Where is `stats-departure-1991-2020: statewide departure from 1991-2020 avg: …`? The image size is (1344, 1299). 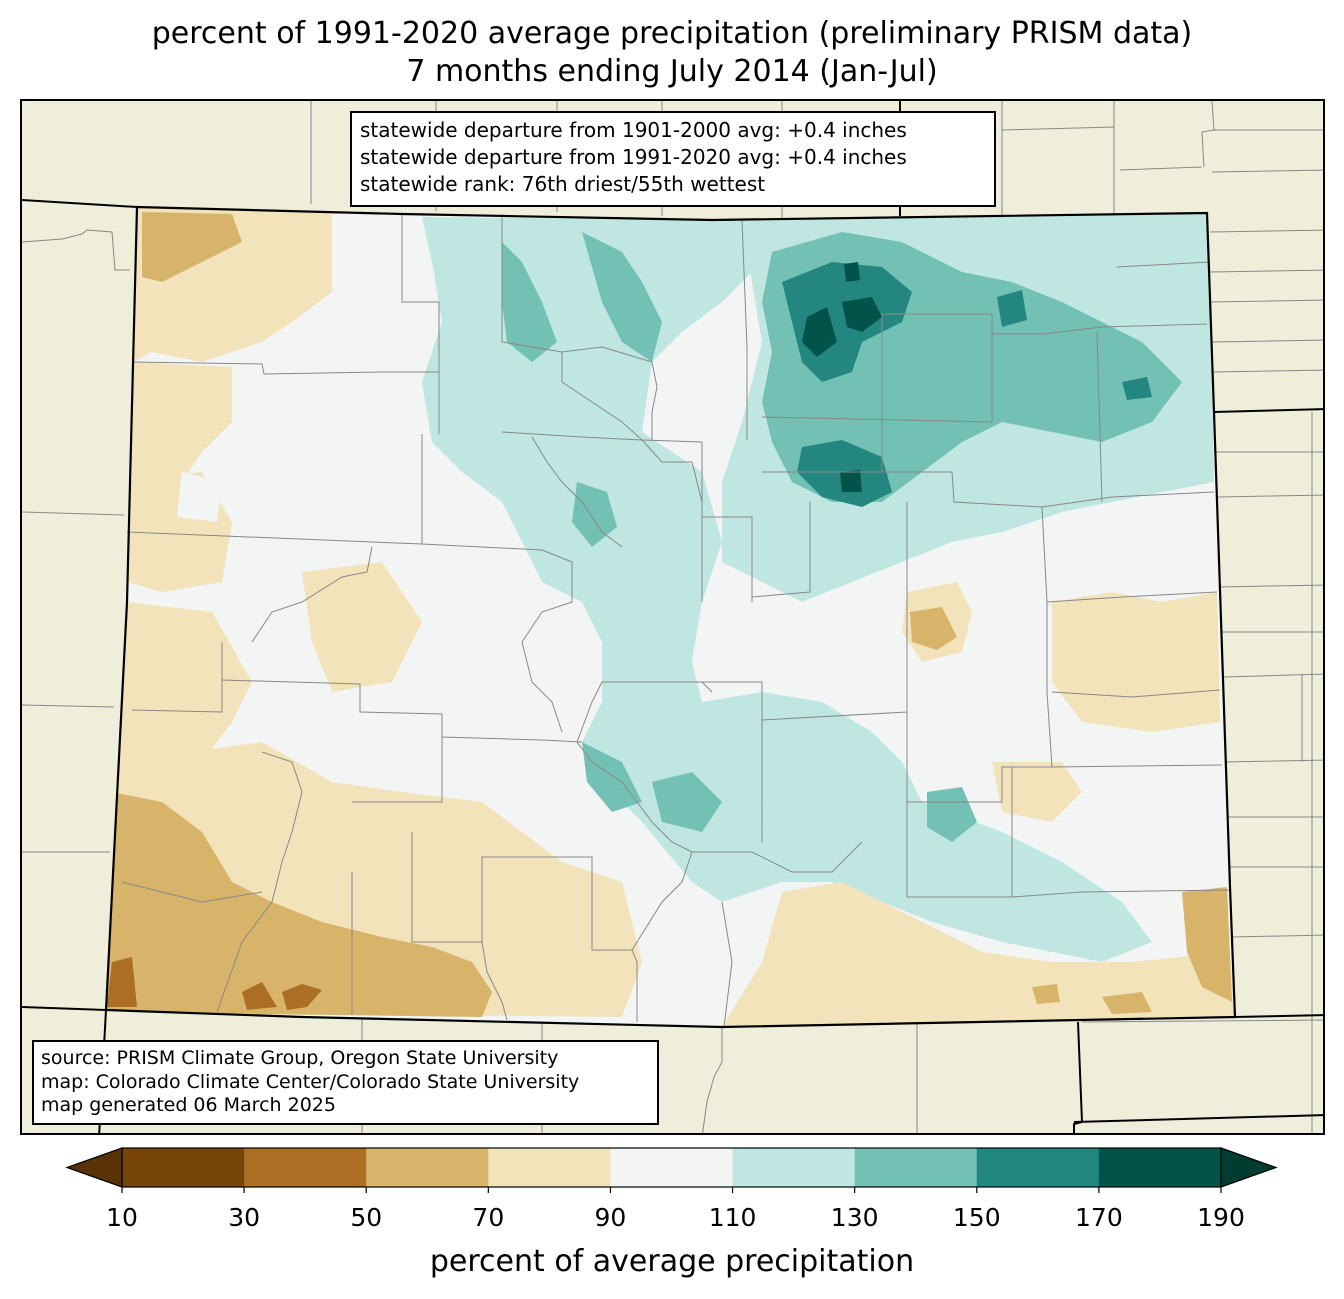
stats-departure-1991-2020: statewide departure from 1991-2020 avg: … is located at coordinates (633, 157).